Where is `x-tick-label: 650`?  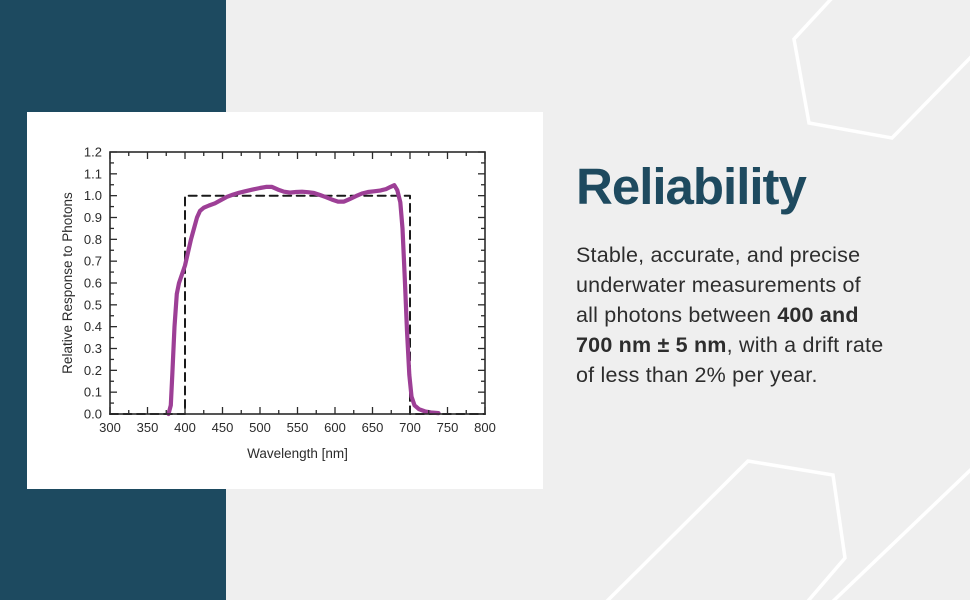 x-tick-label: 650 is located at coordinates (373, 427).